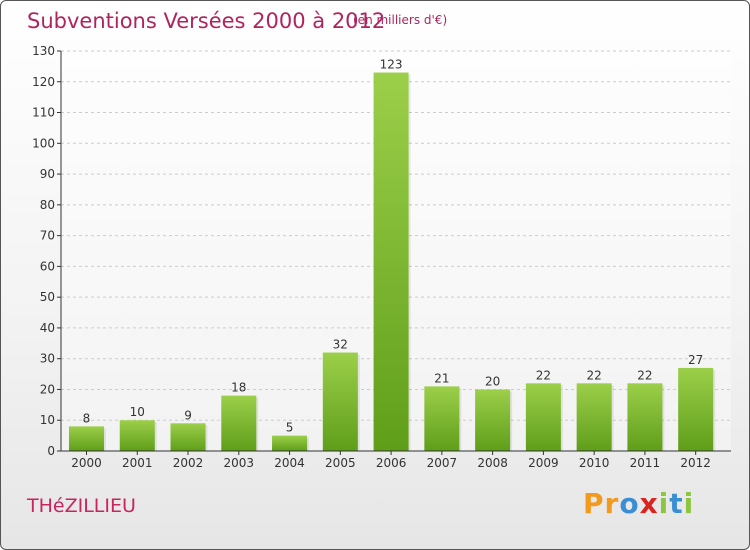 Image resolution: width=750 pixels, height=550 pixels. Describe the element at coordinates (47, 205) in the screenshot. I see `y-tick-label: 80` at that location.